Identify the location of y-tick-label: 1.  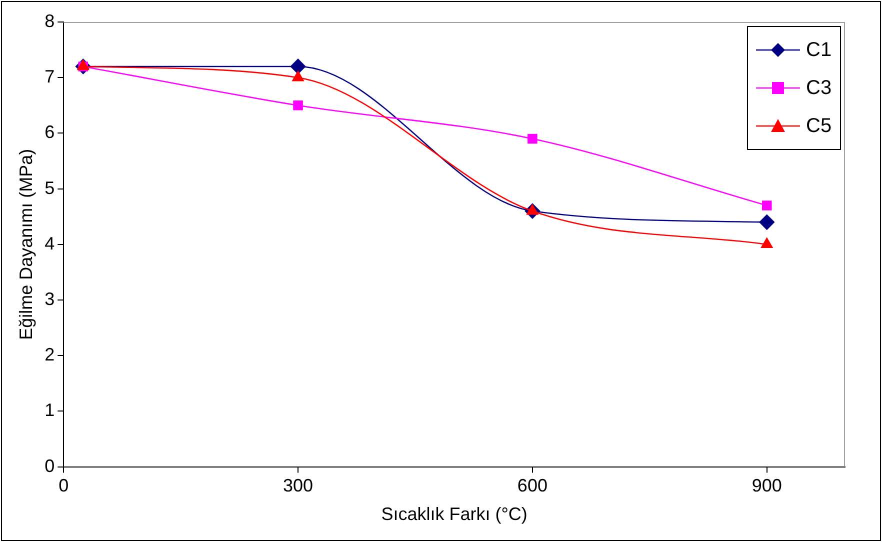
(49, 410).